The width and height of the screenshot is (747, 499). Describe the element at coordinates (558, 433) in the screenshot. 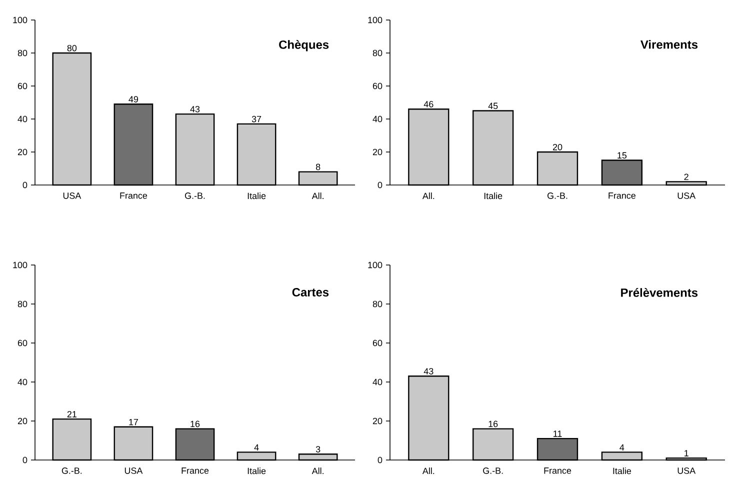

I see `data-label: 11` at that location.